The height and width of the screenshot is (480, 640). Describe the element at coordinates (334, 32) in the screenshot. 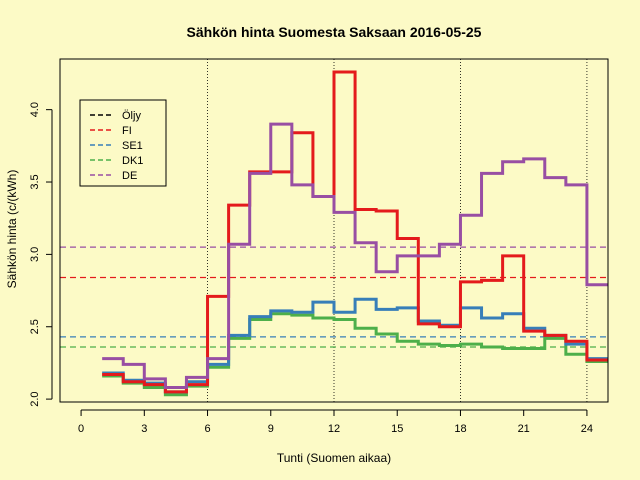

I see `chart-title: Sähkön hinta Suomesta Saksaan 2016-05-25` at that location.